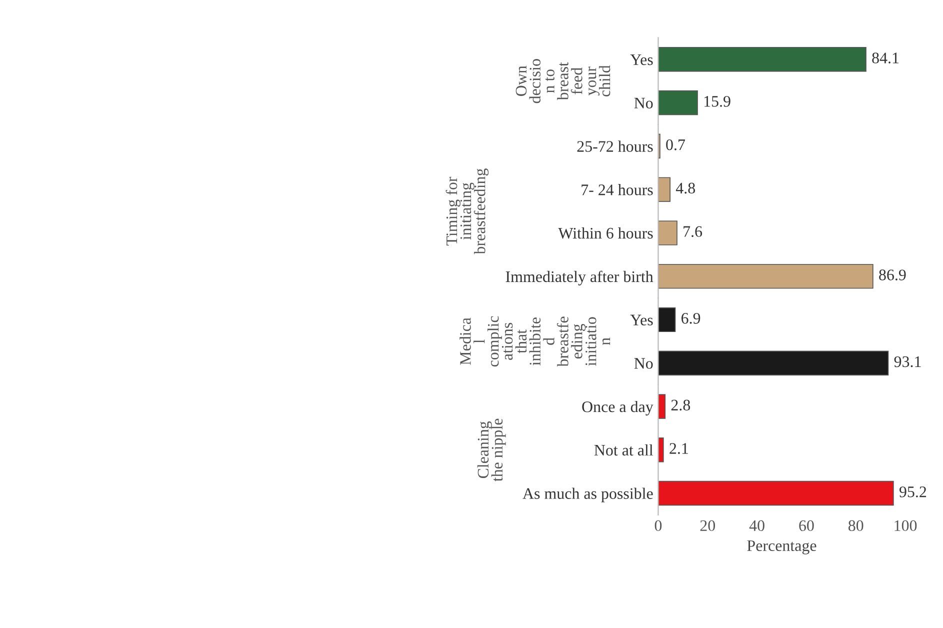 The width and height of the screenshot is (943, 628). Describe the element at coordinates (907, 362) in the screenshot. I see `data-label: 93.1` at that location.